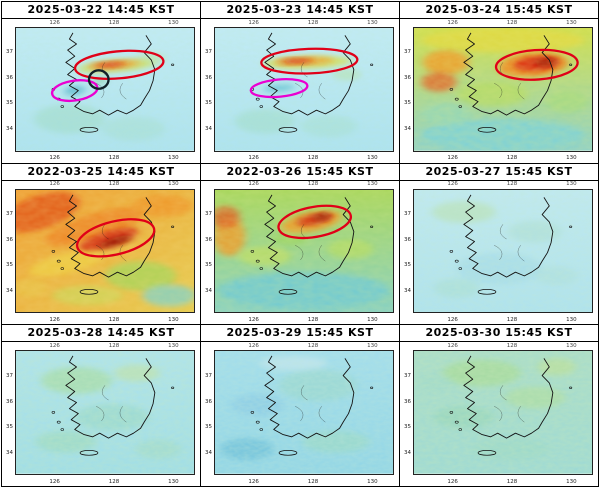  Describe the element at coordinates (300, 172) in the screenshot. I see `panel-timestamp: 2022-03-26 15:45 KST` at that location.